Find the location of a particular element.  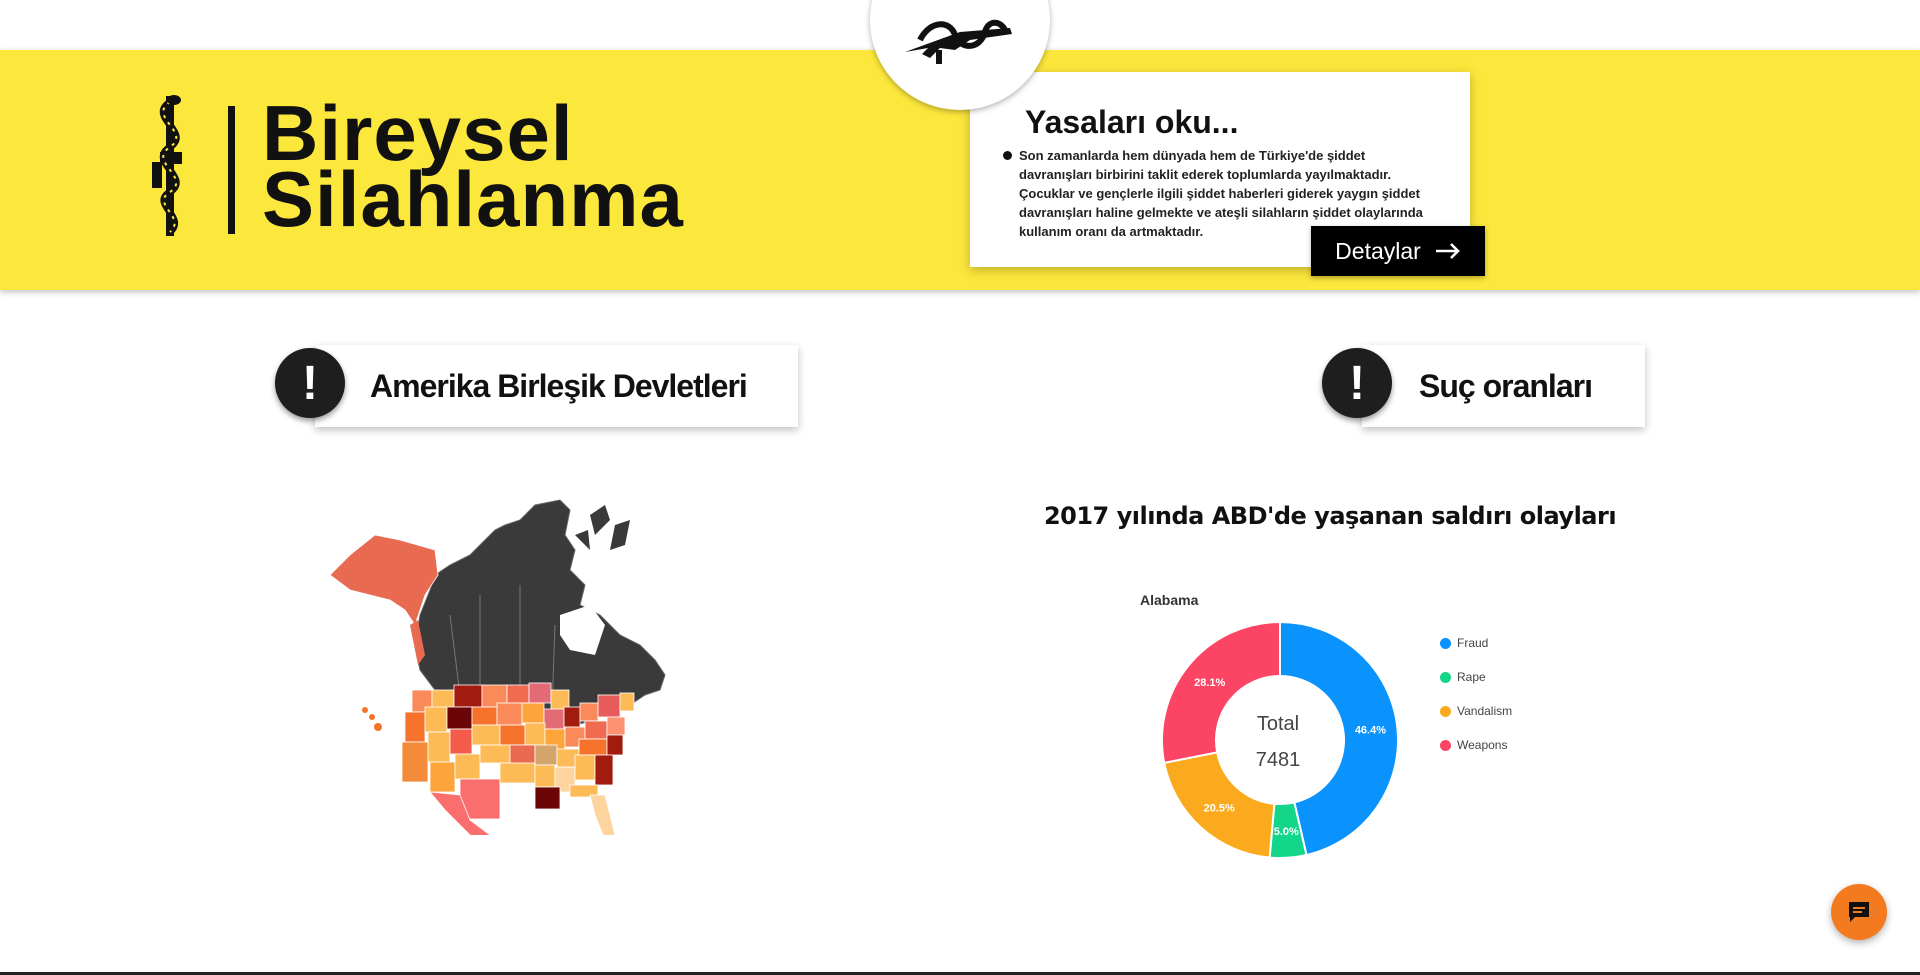

donut-data-label: 20.5% is located at coordinates (1219, 809).